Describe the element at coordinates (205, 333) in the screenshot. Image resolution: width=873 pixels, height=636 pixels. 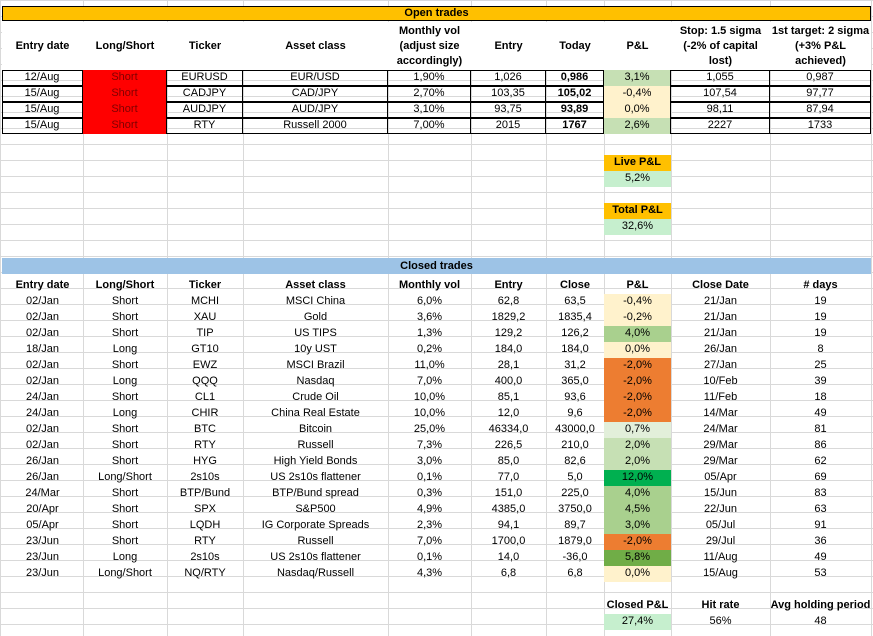
I see `closed-cell-ticker: TIP` at that location.